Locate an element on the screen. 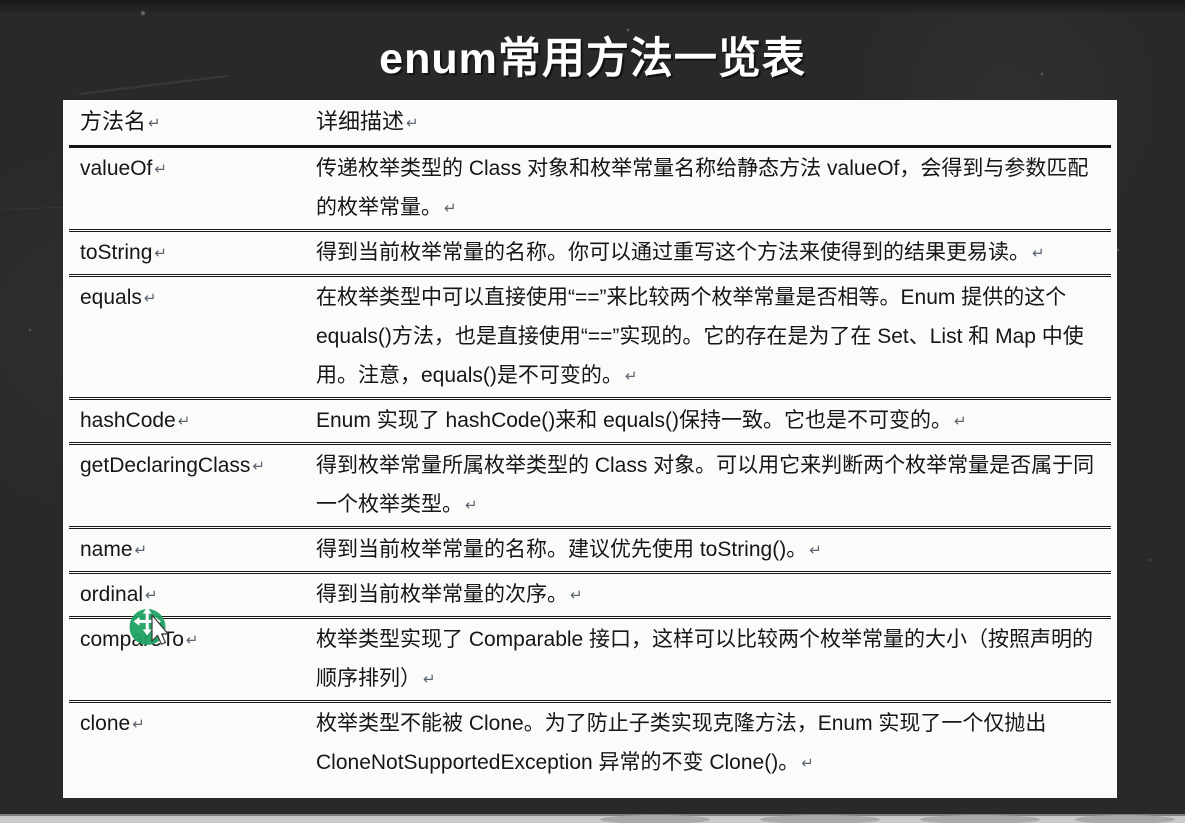  method-description: 得到当前枚举常量的次序。 is located at coordinates (442, 594).